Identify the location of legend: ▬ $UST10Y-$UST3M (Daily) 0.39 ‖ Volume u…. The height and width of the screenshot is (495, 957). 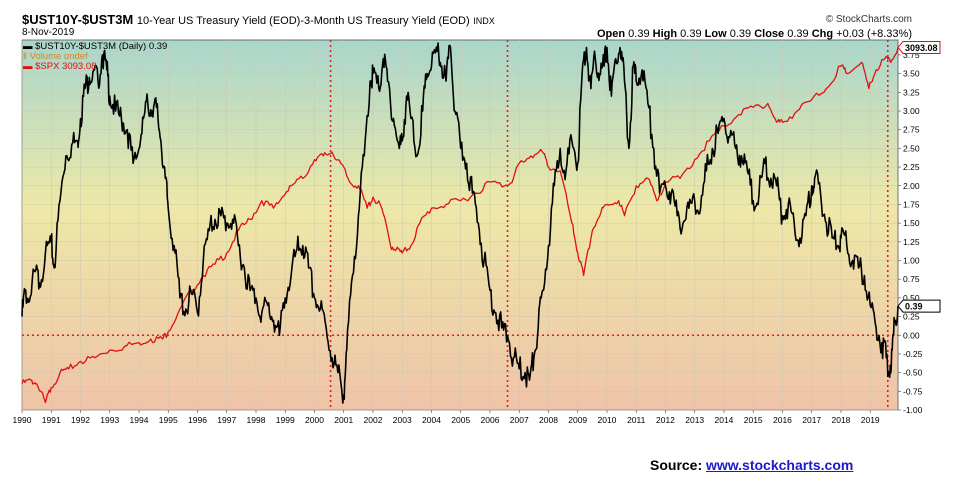
(95, 57).